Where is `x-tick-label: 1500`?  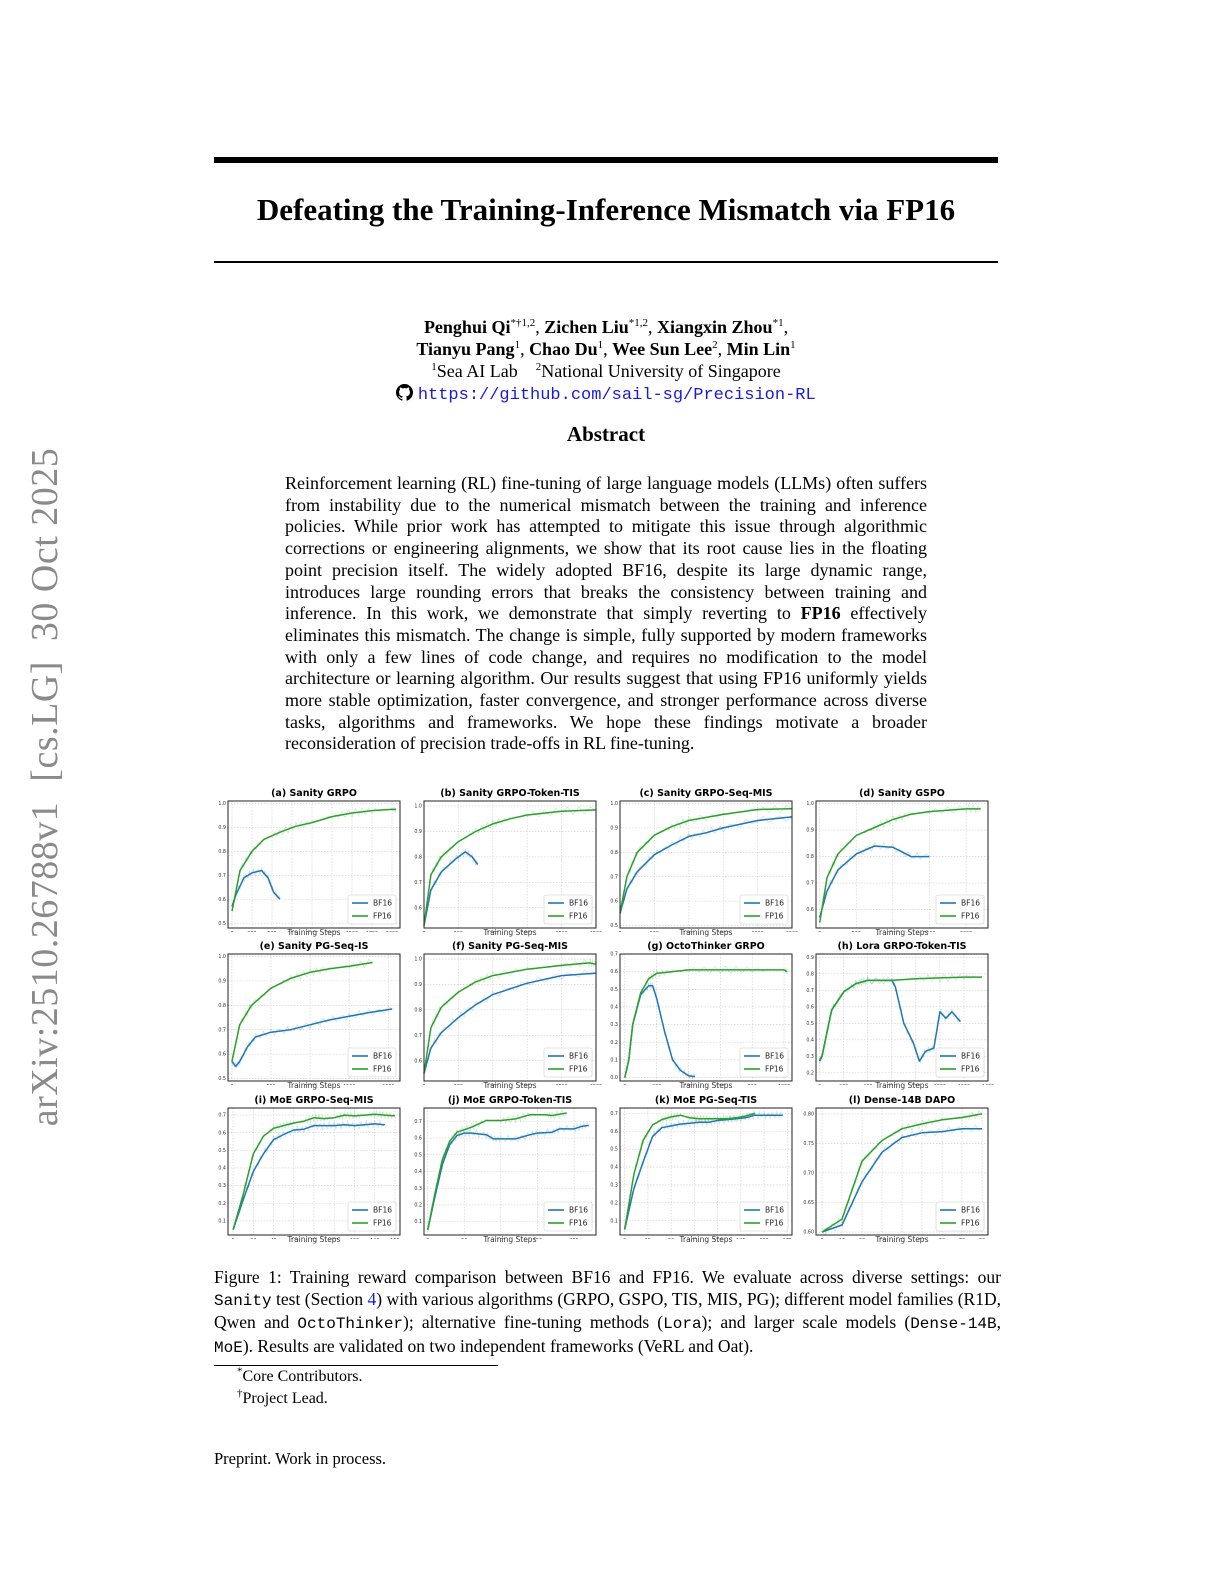
x-tick-label: 1500 is located at coordinates (929, 931).